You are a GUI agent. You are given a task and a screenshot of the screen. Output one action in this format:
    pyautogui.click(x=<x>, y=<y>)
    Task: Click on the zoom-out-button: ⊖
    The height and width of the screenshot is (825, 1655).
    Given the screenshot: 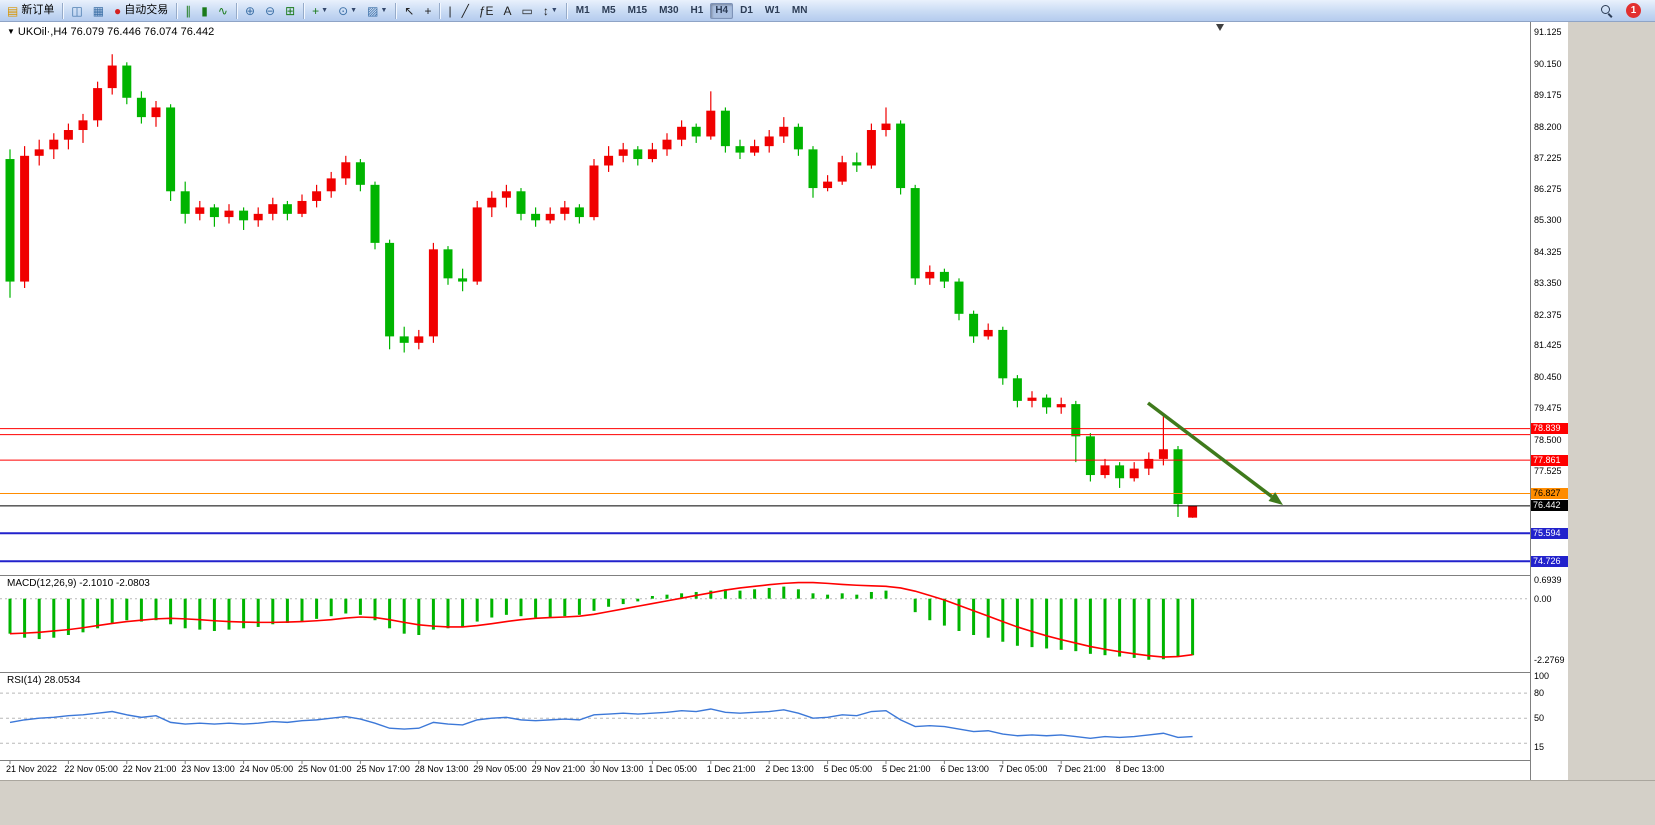 What is the action you would take?
    pyautogui.click(x=270, y=11)
    